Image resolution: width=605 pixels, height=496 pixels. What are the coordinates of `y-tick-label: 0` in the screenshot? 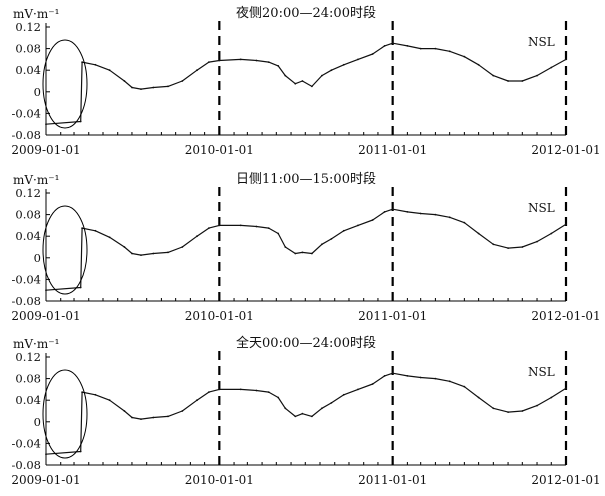 It's located at (37, 422).